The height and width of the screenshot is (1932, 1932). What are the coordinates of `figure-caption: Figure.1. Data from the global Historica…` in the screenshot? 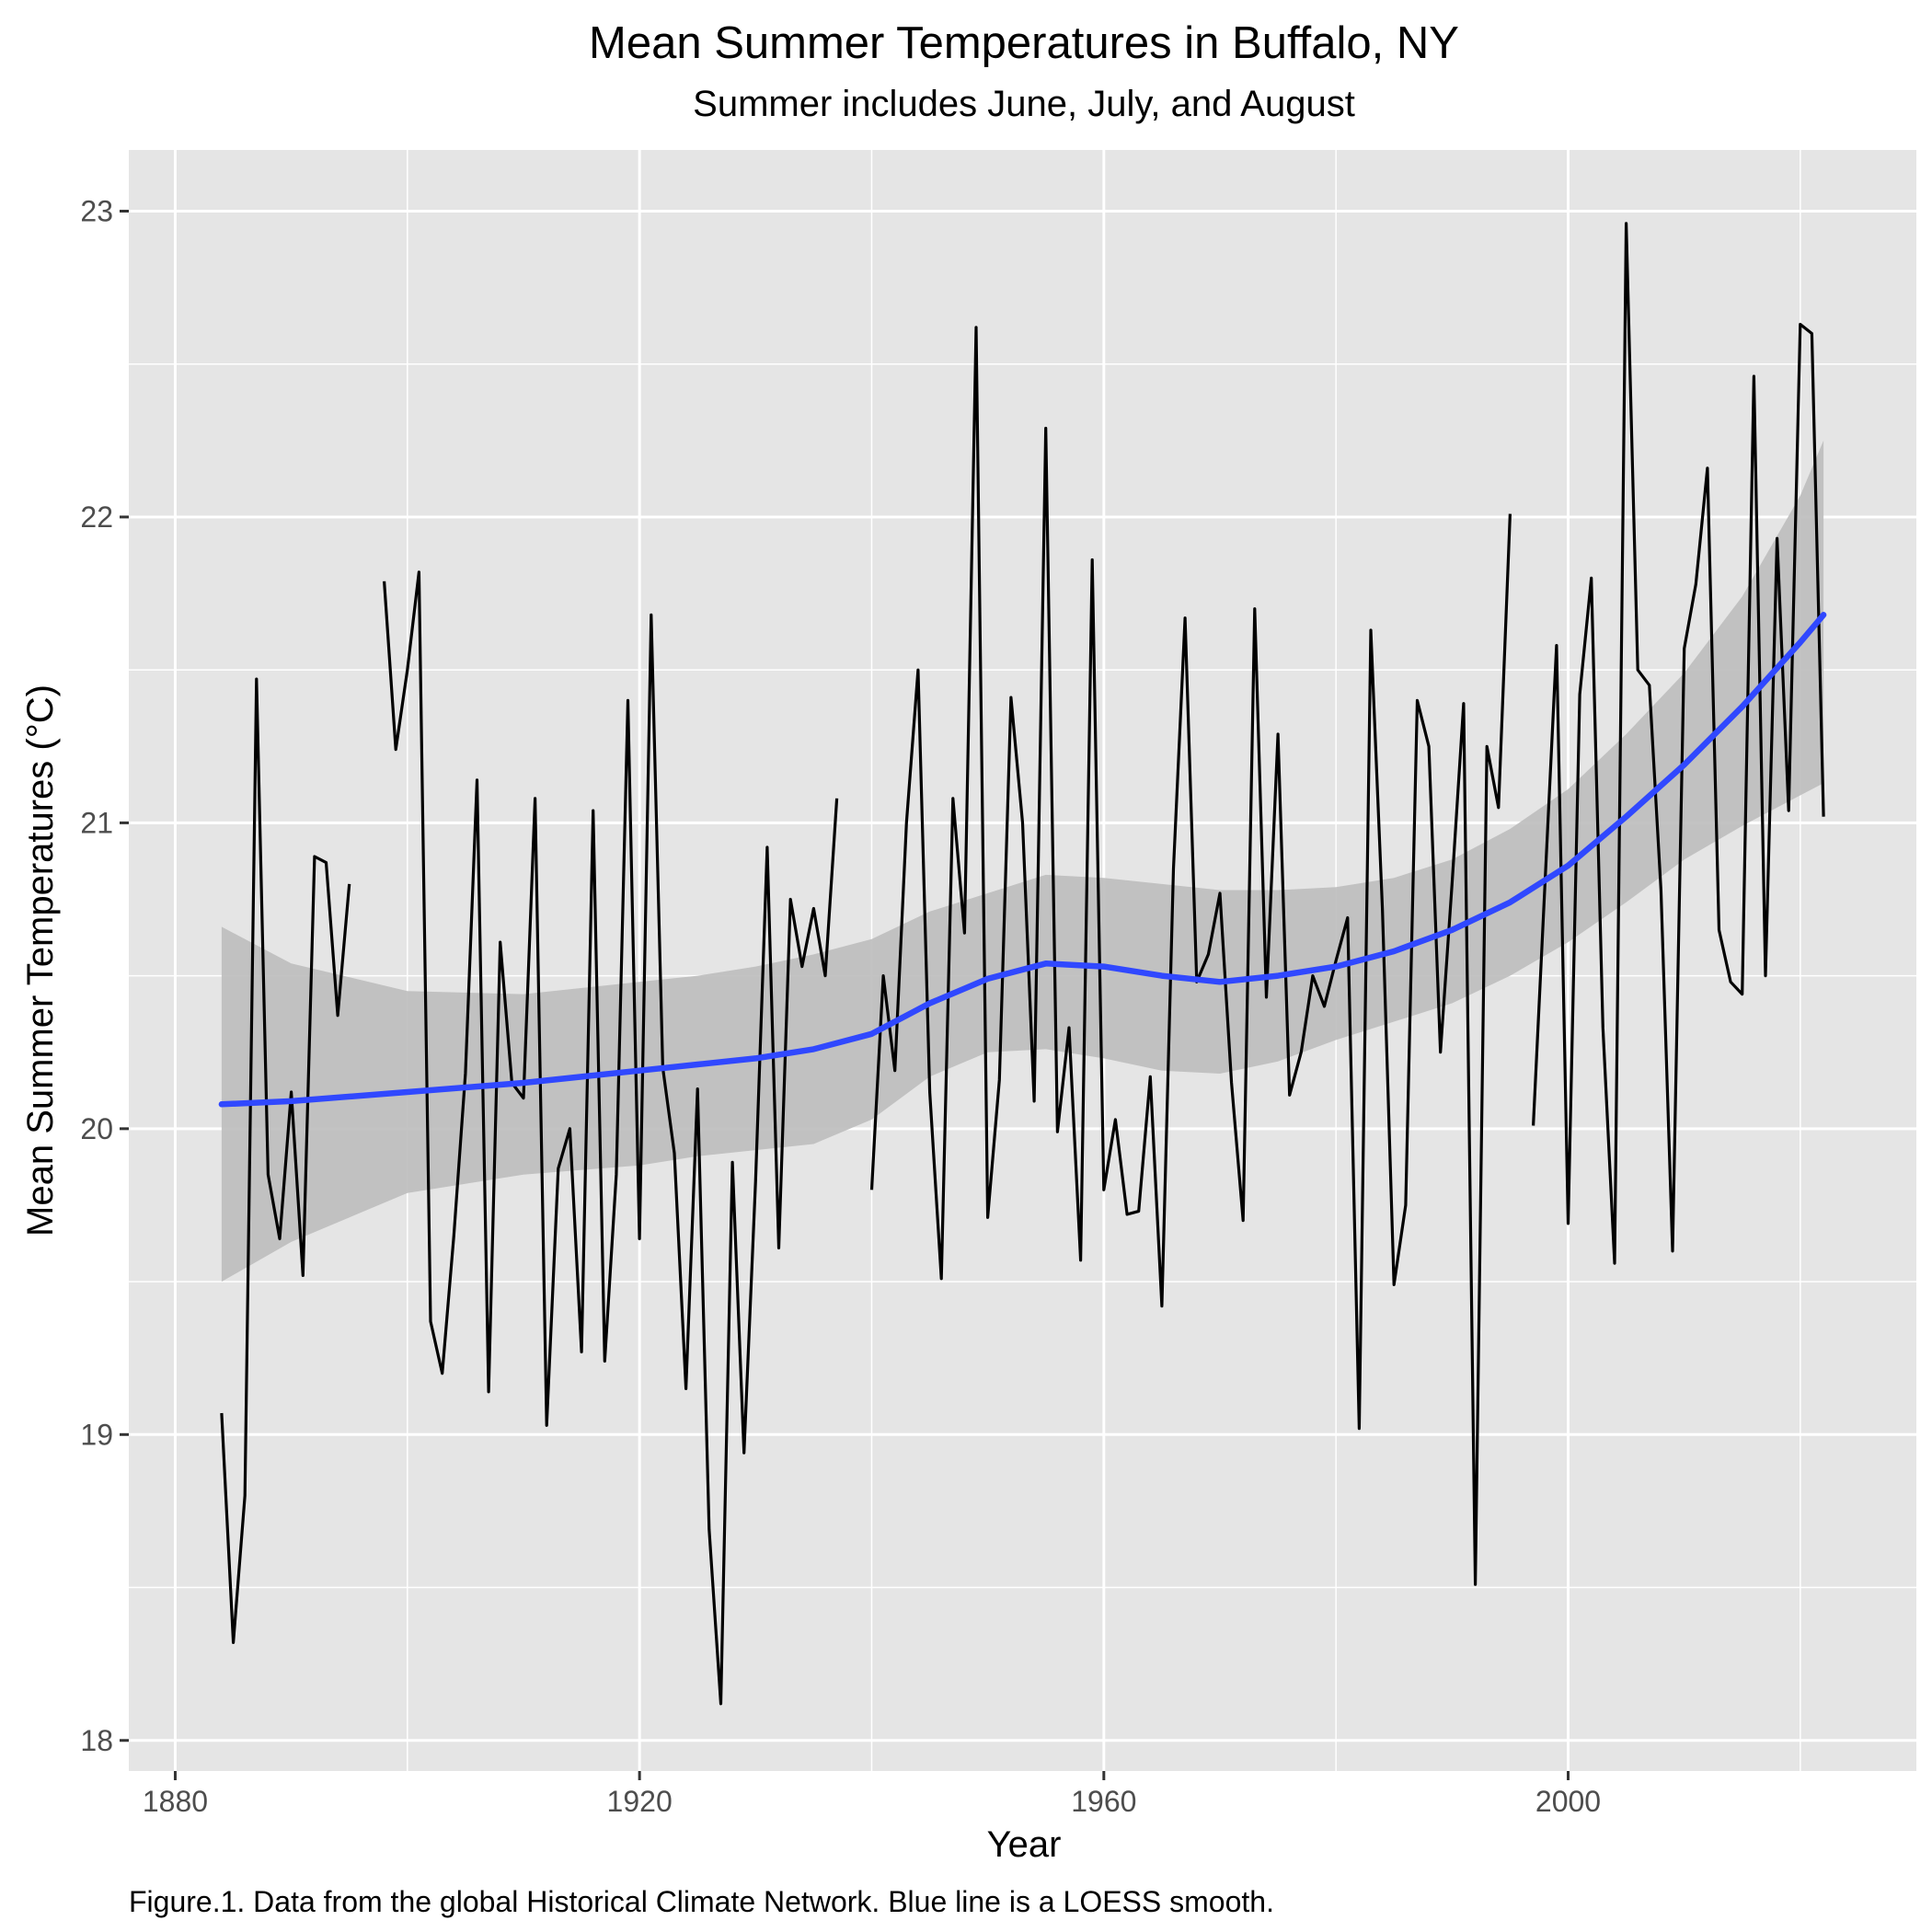 It's located at (701, 1901).